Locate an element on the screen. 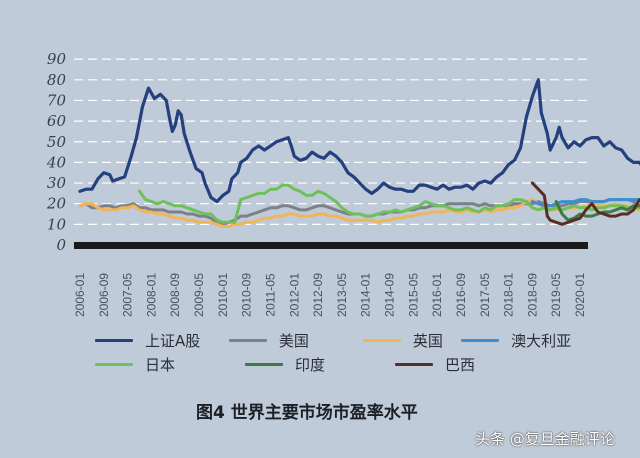 Image resolution: width=640 pixels, height=458 pixels. legend-item-shanghai-a: 上证A股 is located at coordinates (162, 340).